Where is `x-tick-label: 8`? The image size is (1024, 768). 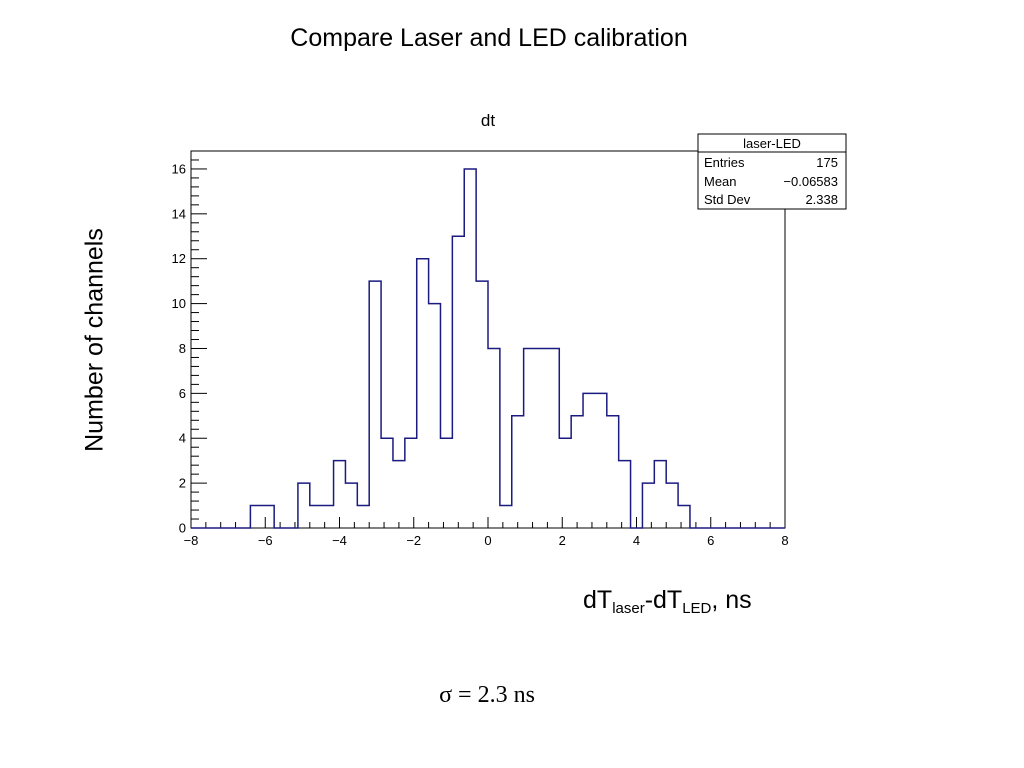
x-tick-label: 8 is located at coordinates (784, 540).